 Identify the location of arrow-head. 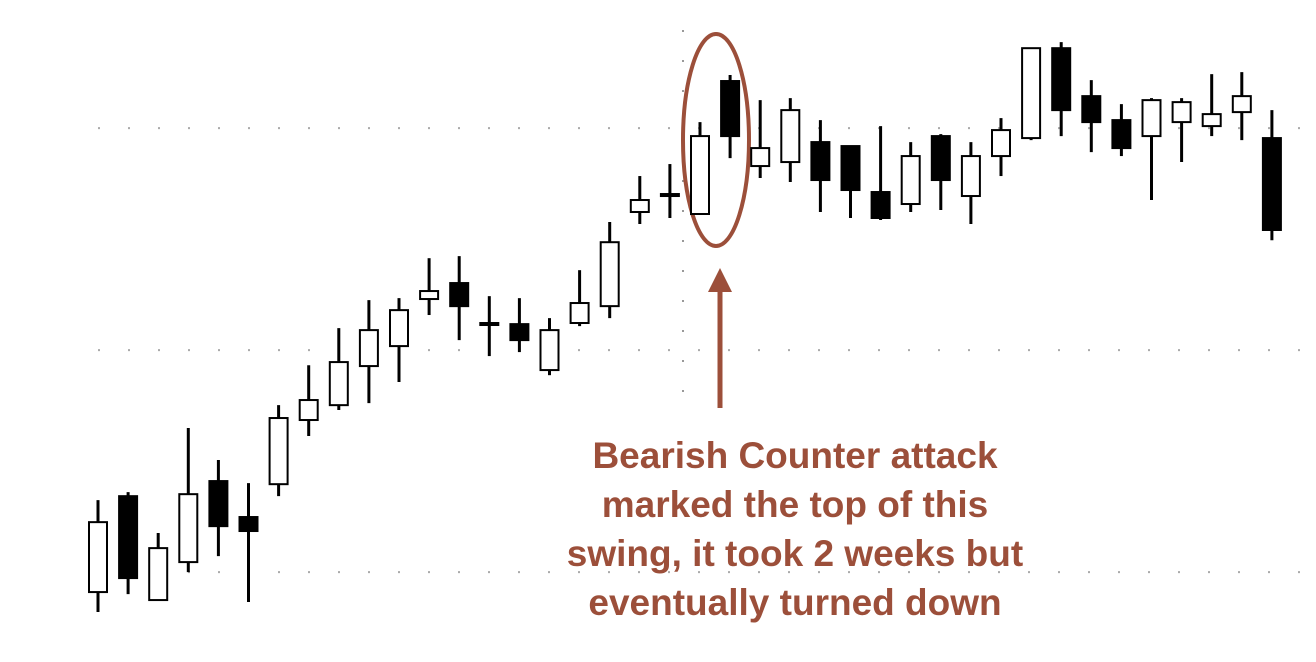
(720, 280).